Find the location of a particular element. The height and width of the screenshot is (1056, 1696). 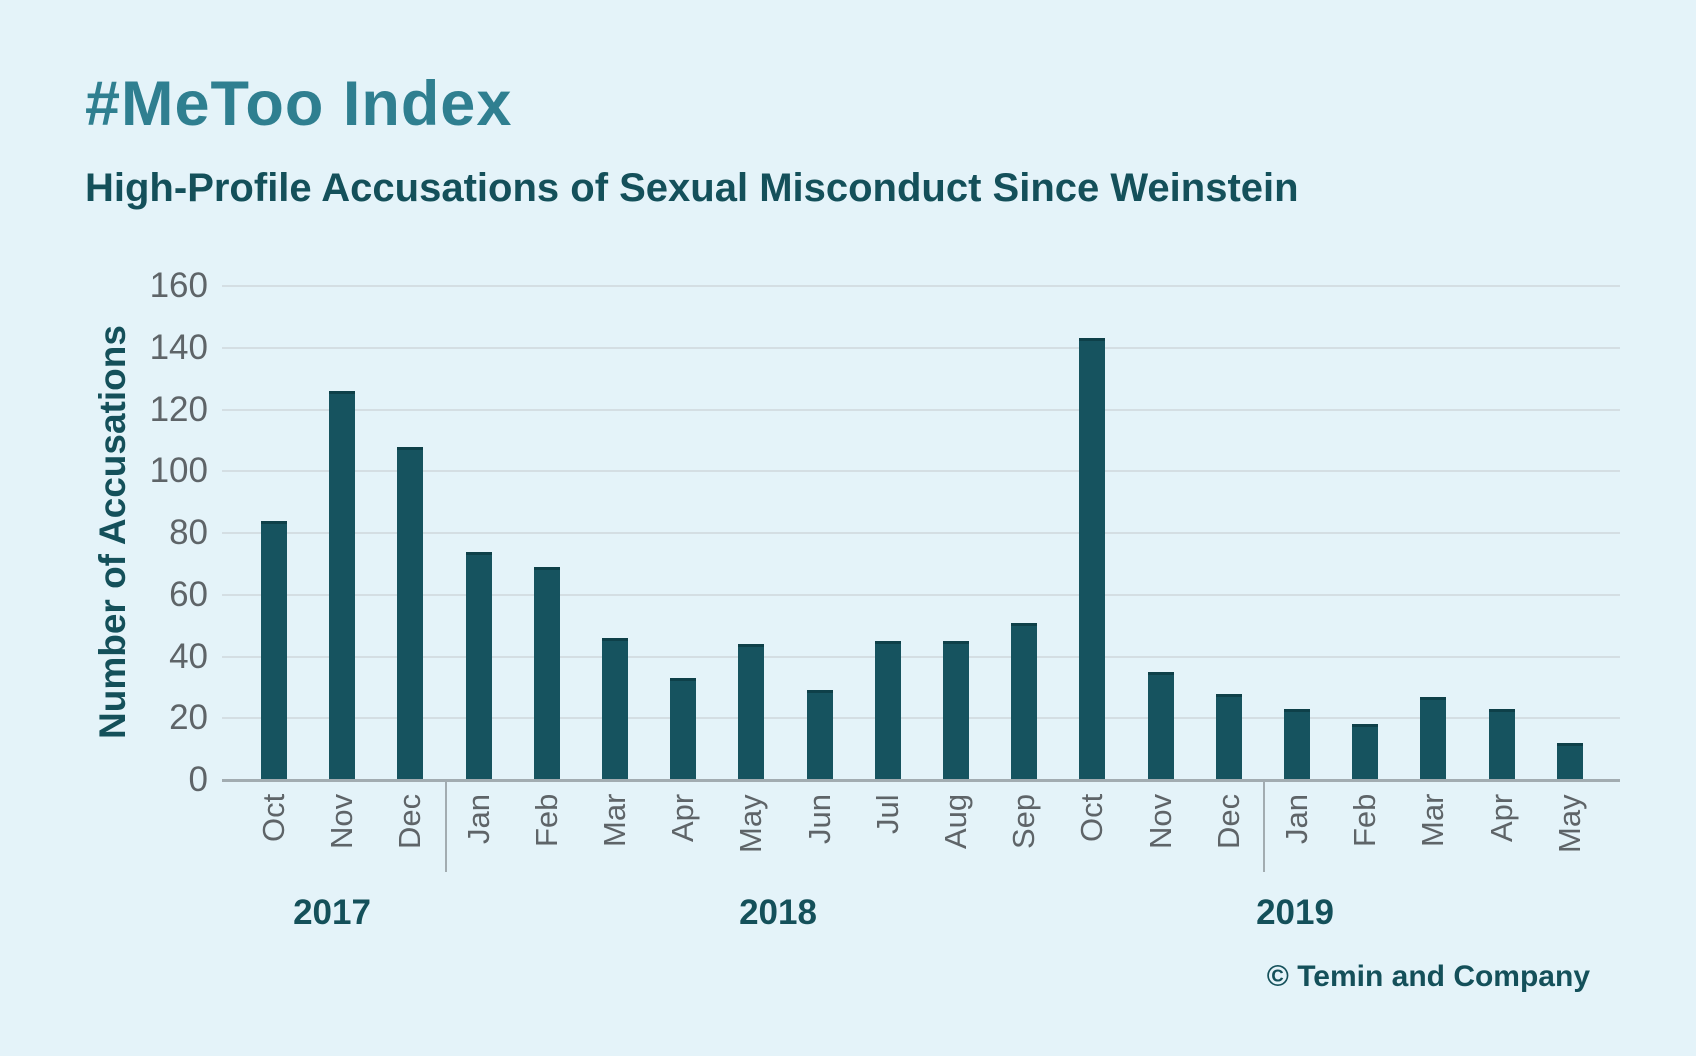

month-label-dec-2018: Dec is located at coordinates (1228, 822).